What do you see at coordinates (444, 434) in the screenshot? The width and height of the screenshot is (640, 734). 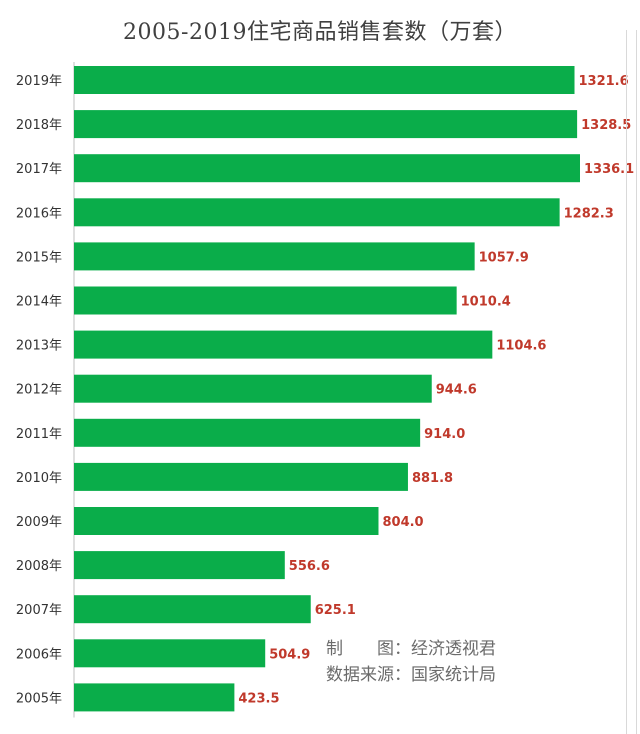 I see `data-label: 914.0` at bounding box center [444, 434].